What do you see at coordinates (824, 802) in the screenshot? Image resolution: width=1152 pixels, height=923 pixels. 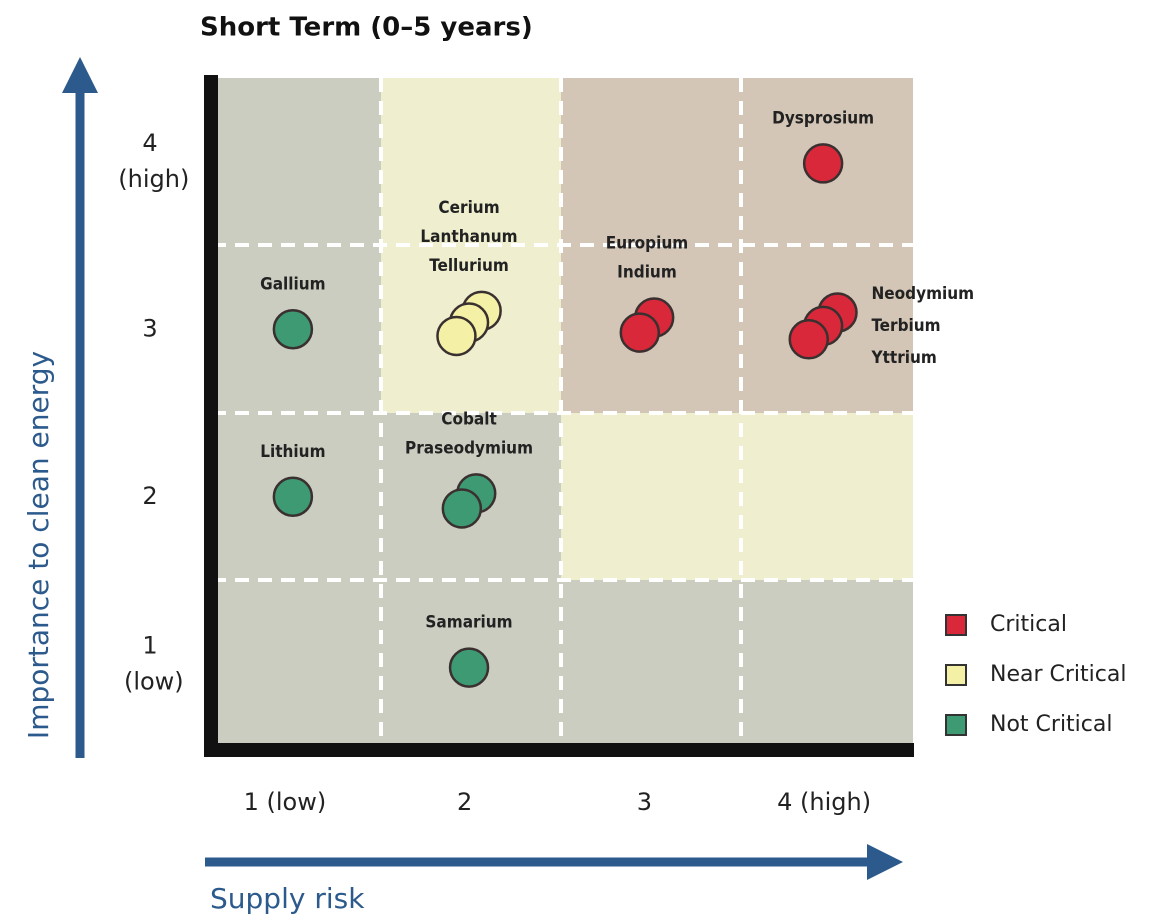 I see `x-tick-label: 4 (high)` at bounding box center [824, 802].